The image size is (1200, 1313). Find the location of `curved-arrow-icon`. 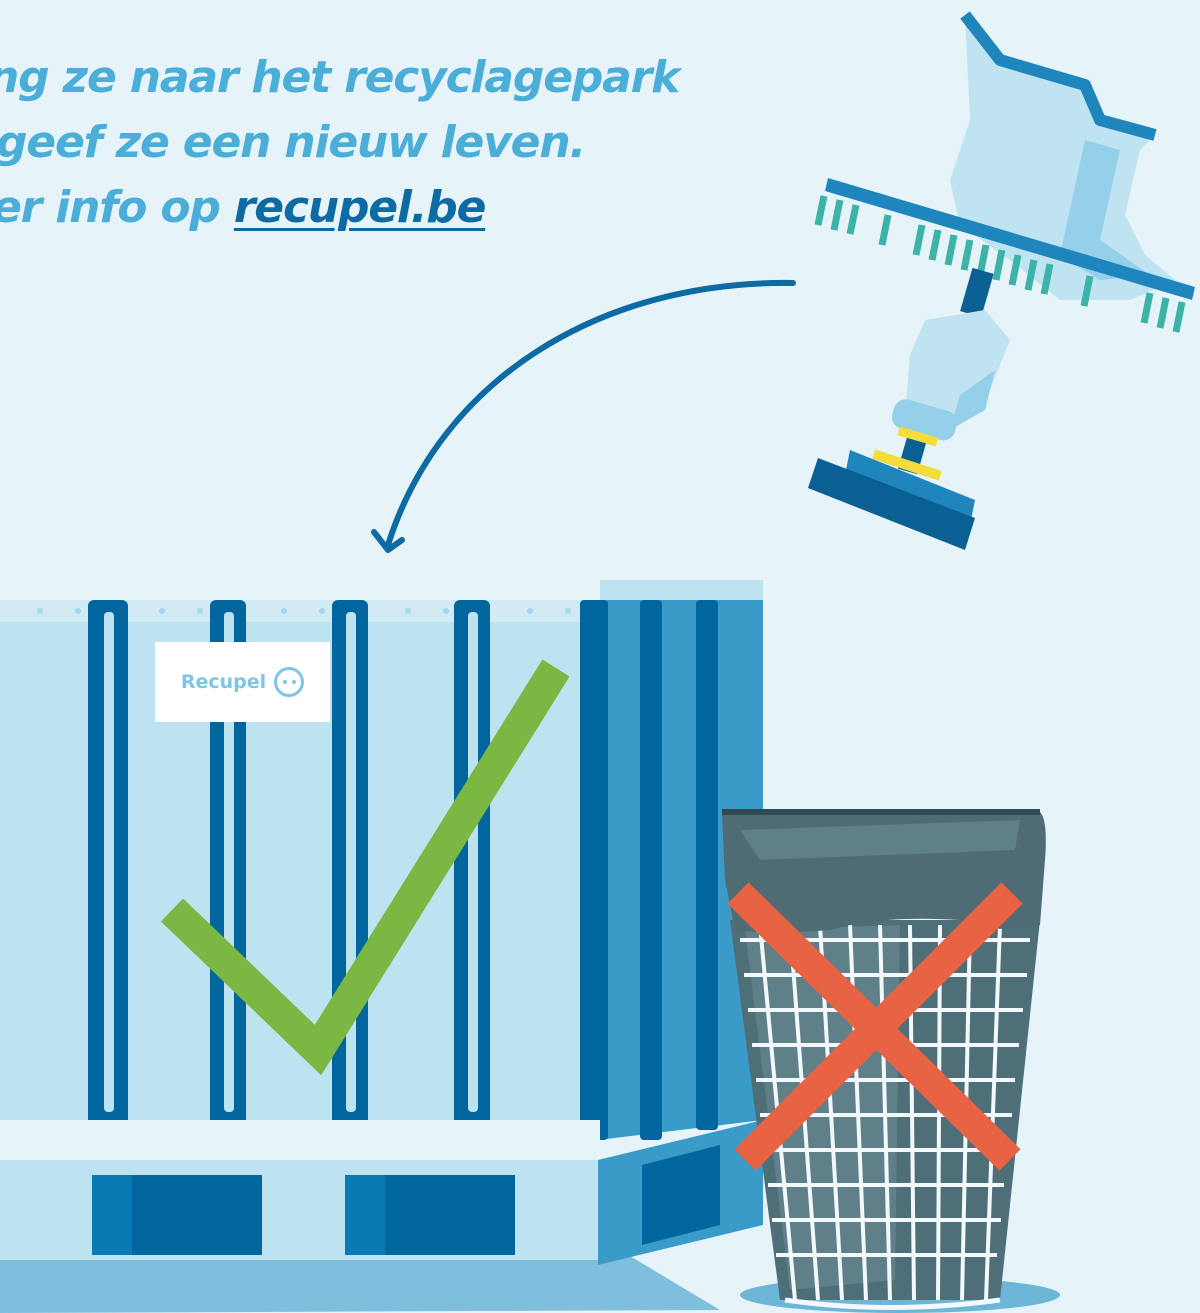

curved-arrow-icon is located at coordinates (583, 416).